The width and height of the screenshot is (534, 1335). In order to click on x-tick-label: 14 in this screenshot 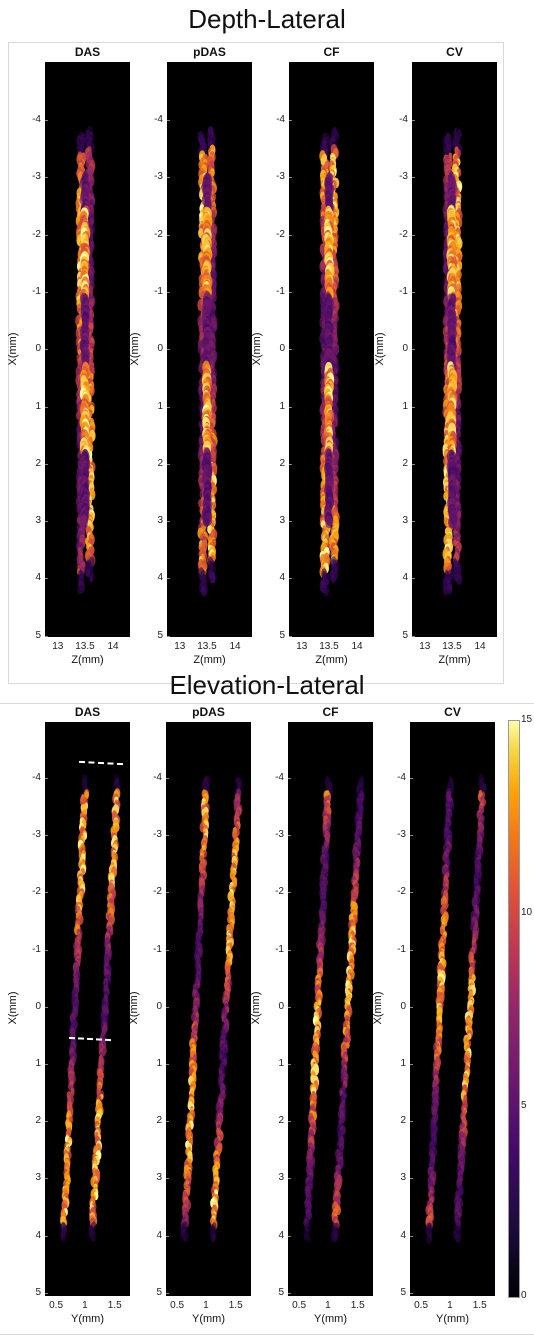, I will do `click(235, 646)`.